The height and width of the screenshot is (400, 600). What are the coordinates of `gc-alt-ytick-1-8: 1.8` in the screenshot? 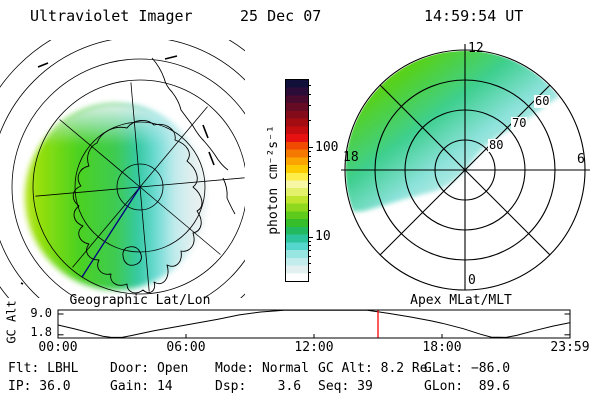 It's located at (41, 332).